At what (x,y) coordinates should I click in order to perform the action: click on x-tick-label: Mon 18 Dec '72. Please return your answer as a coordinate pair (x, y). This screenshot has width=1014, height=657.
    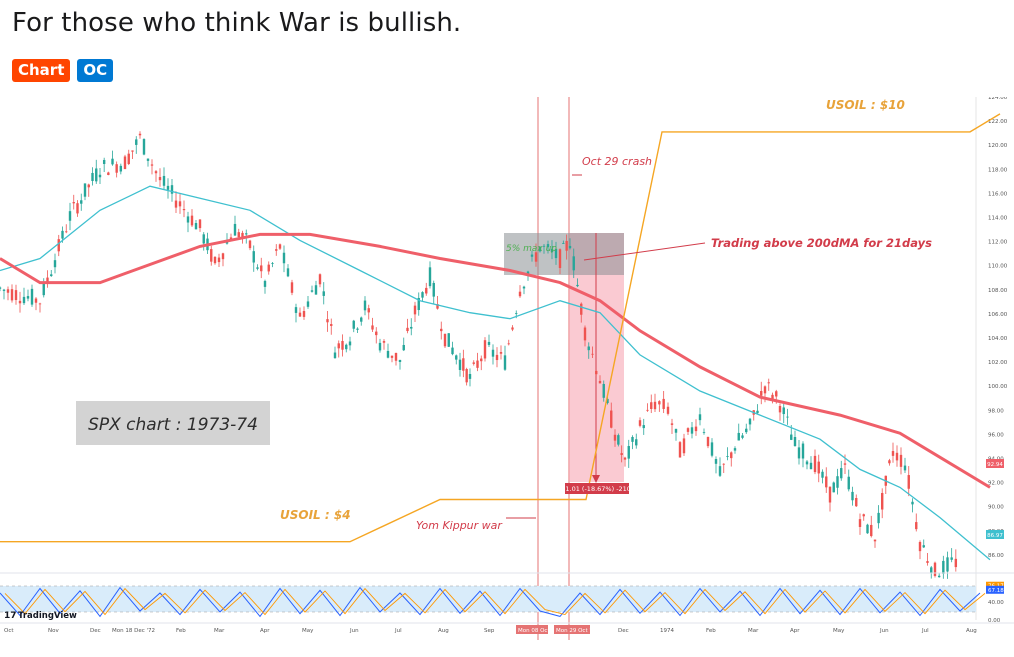
    Looking at the image, I should click on (133, 631).